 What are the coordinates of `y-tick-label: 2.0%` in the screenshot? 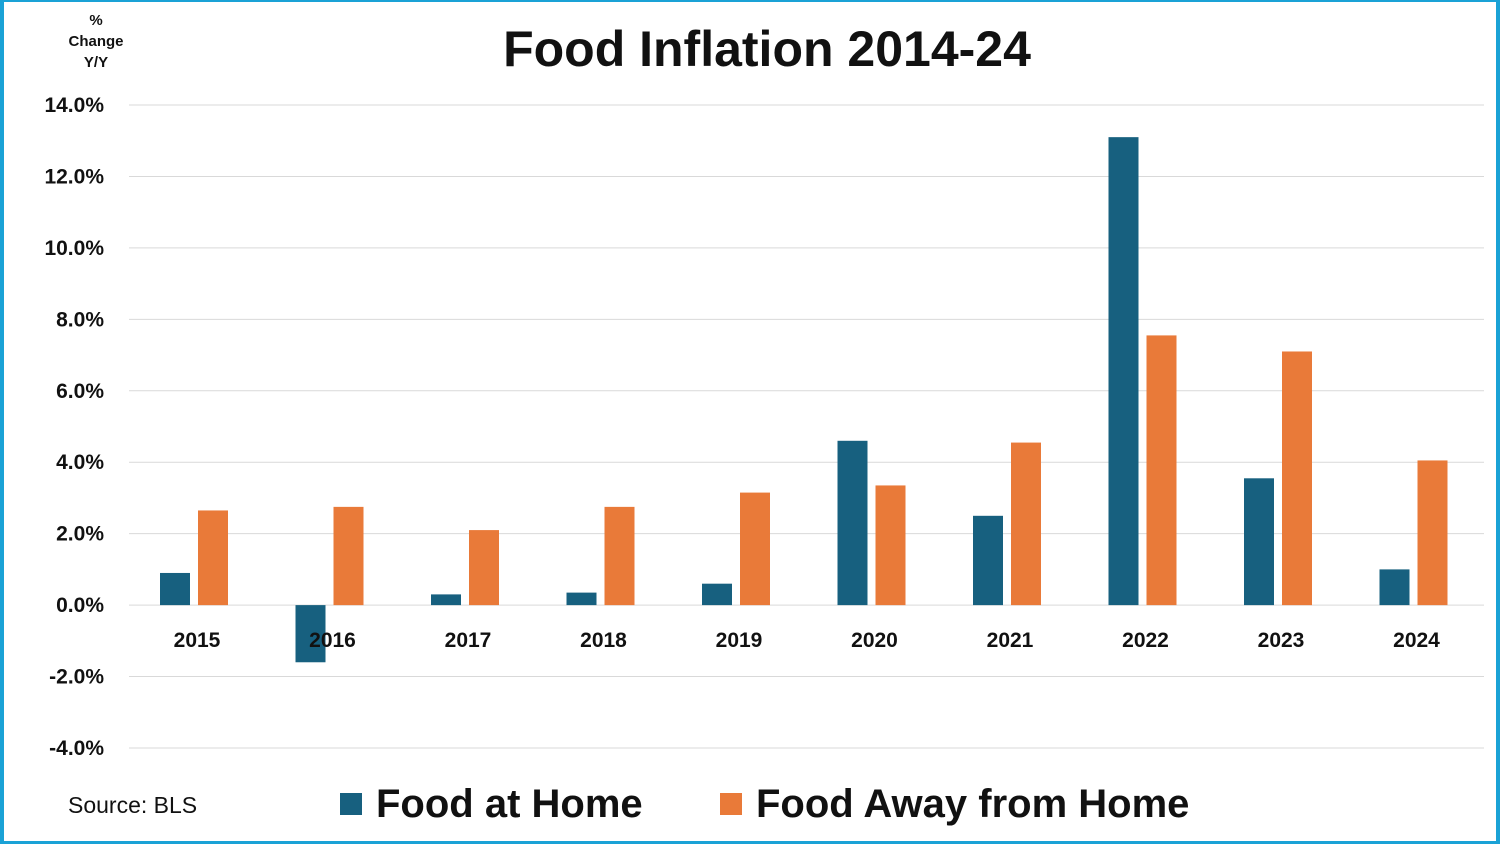 It's located at (80, 534).